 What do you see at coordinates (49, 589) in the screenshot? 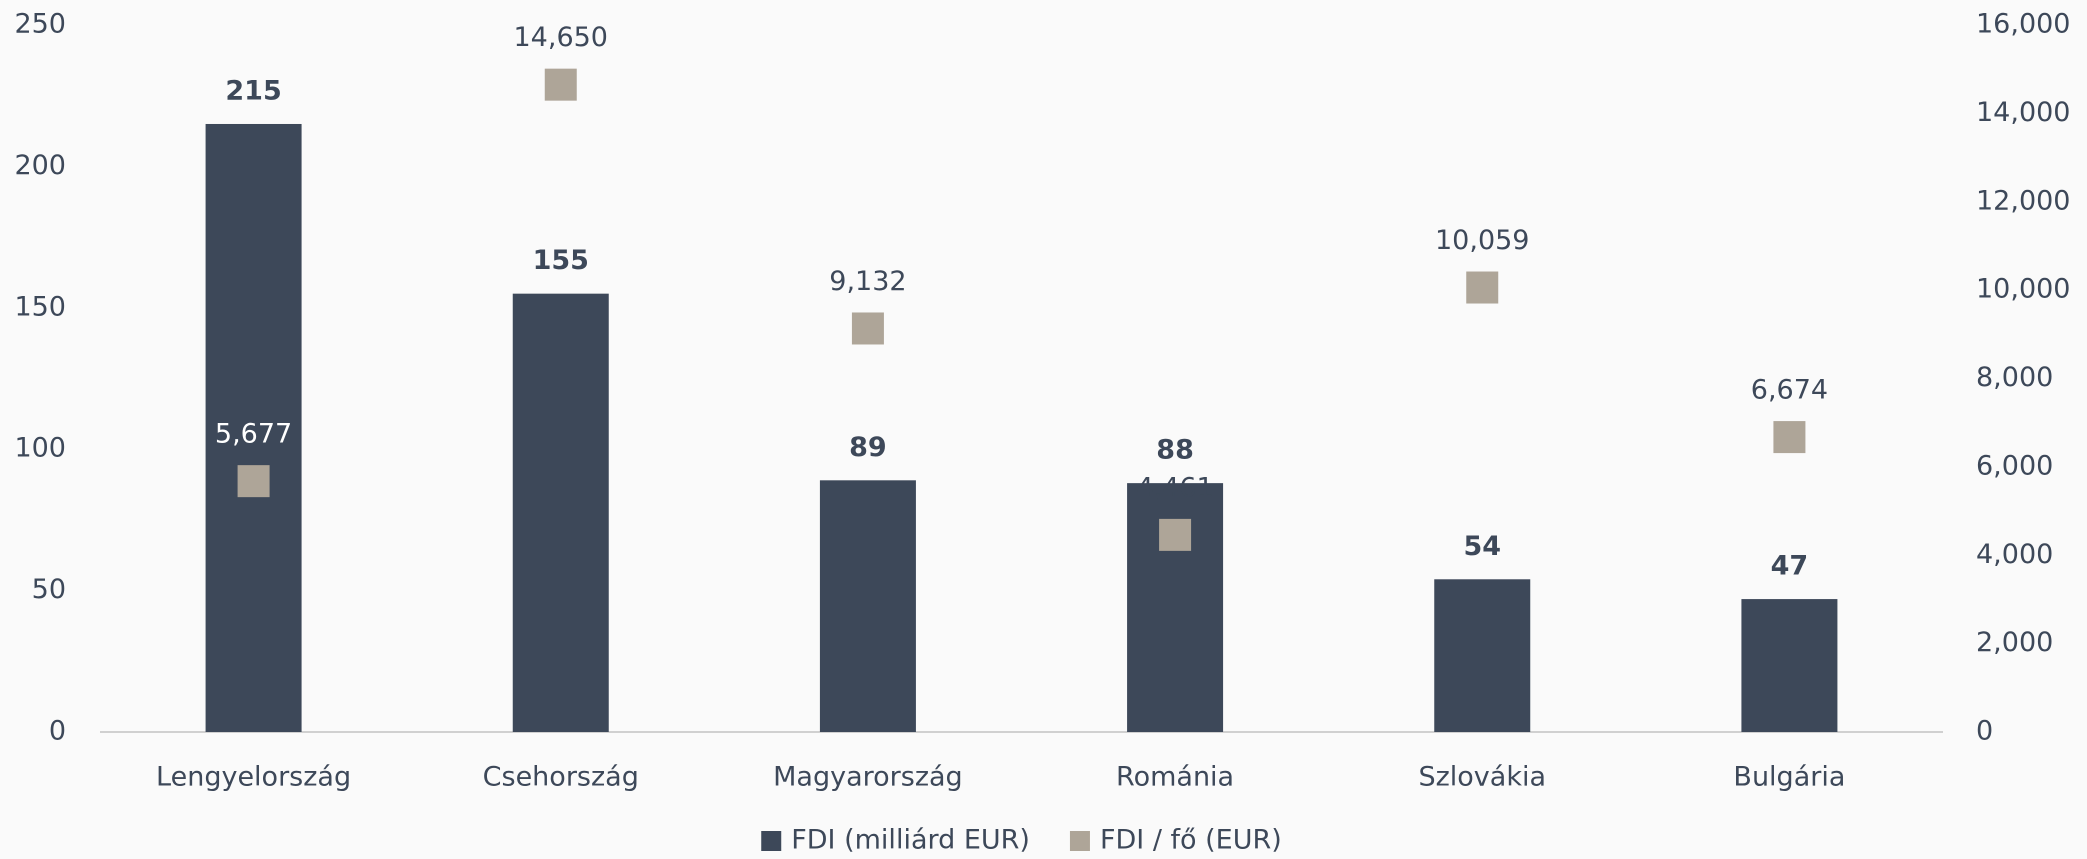
I see `y-tick-label: 50` at bounding box center [49, 589].